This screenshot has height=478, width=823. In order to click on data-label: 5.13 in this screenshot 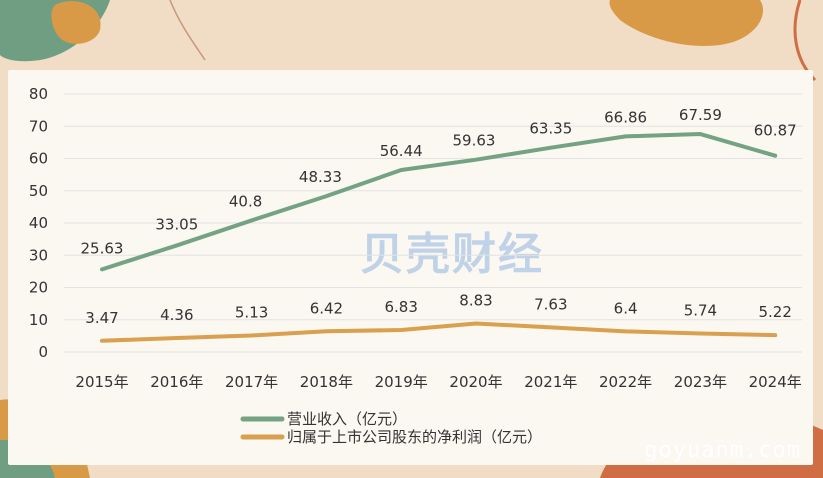, I will do `click(251, 312)`.